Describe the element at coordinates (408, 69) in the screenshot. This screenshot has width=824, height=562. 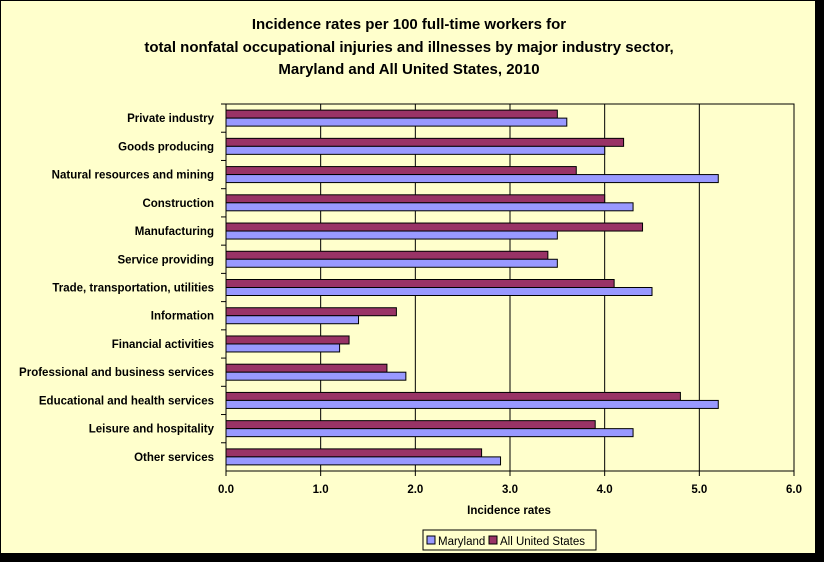
I see `chart-title-line-3: Maryland and All United States, 2010` at that location.